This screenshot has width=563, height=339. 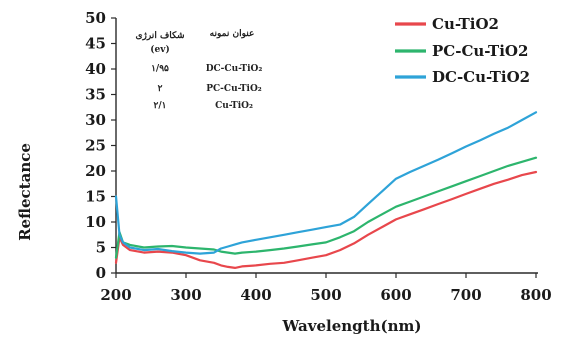 I want to click on legend-label-cu-tio2: Cu-TiO2, so click(x=465, y=24).